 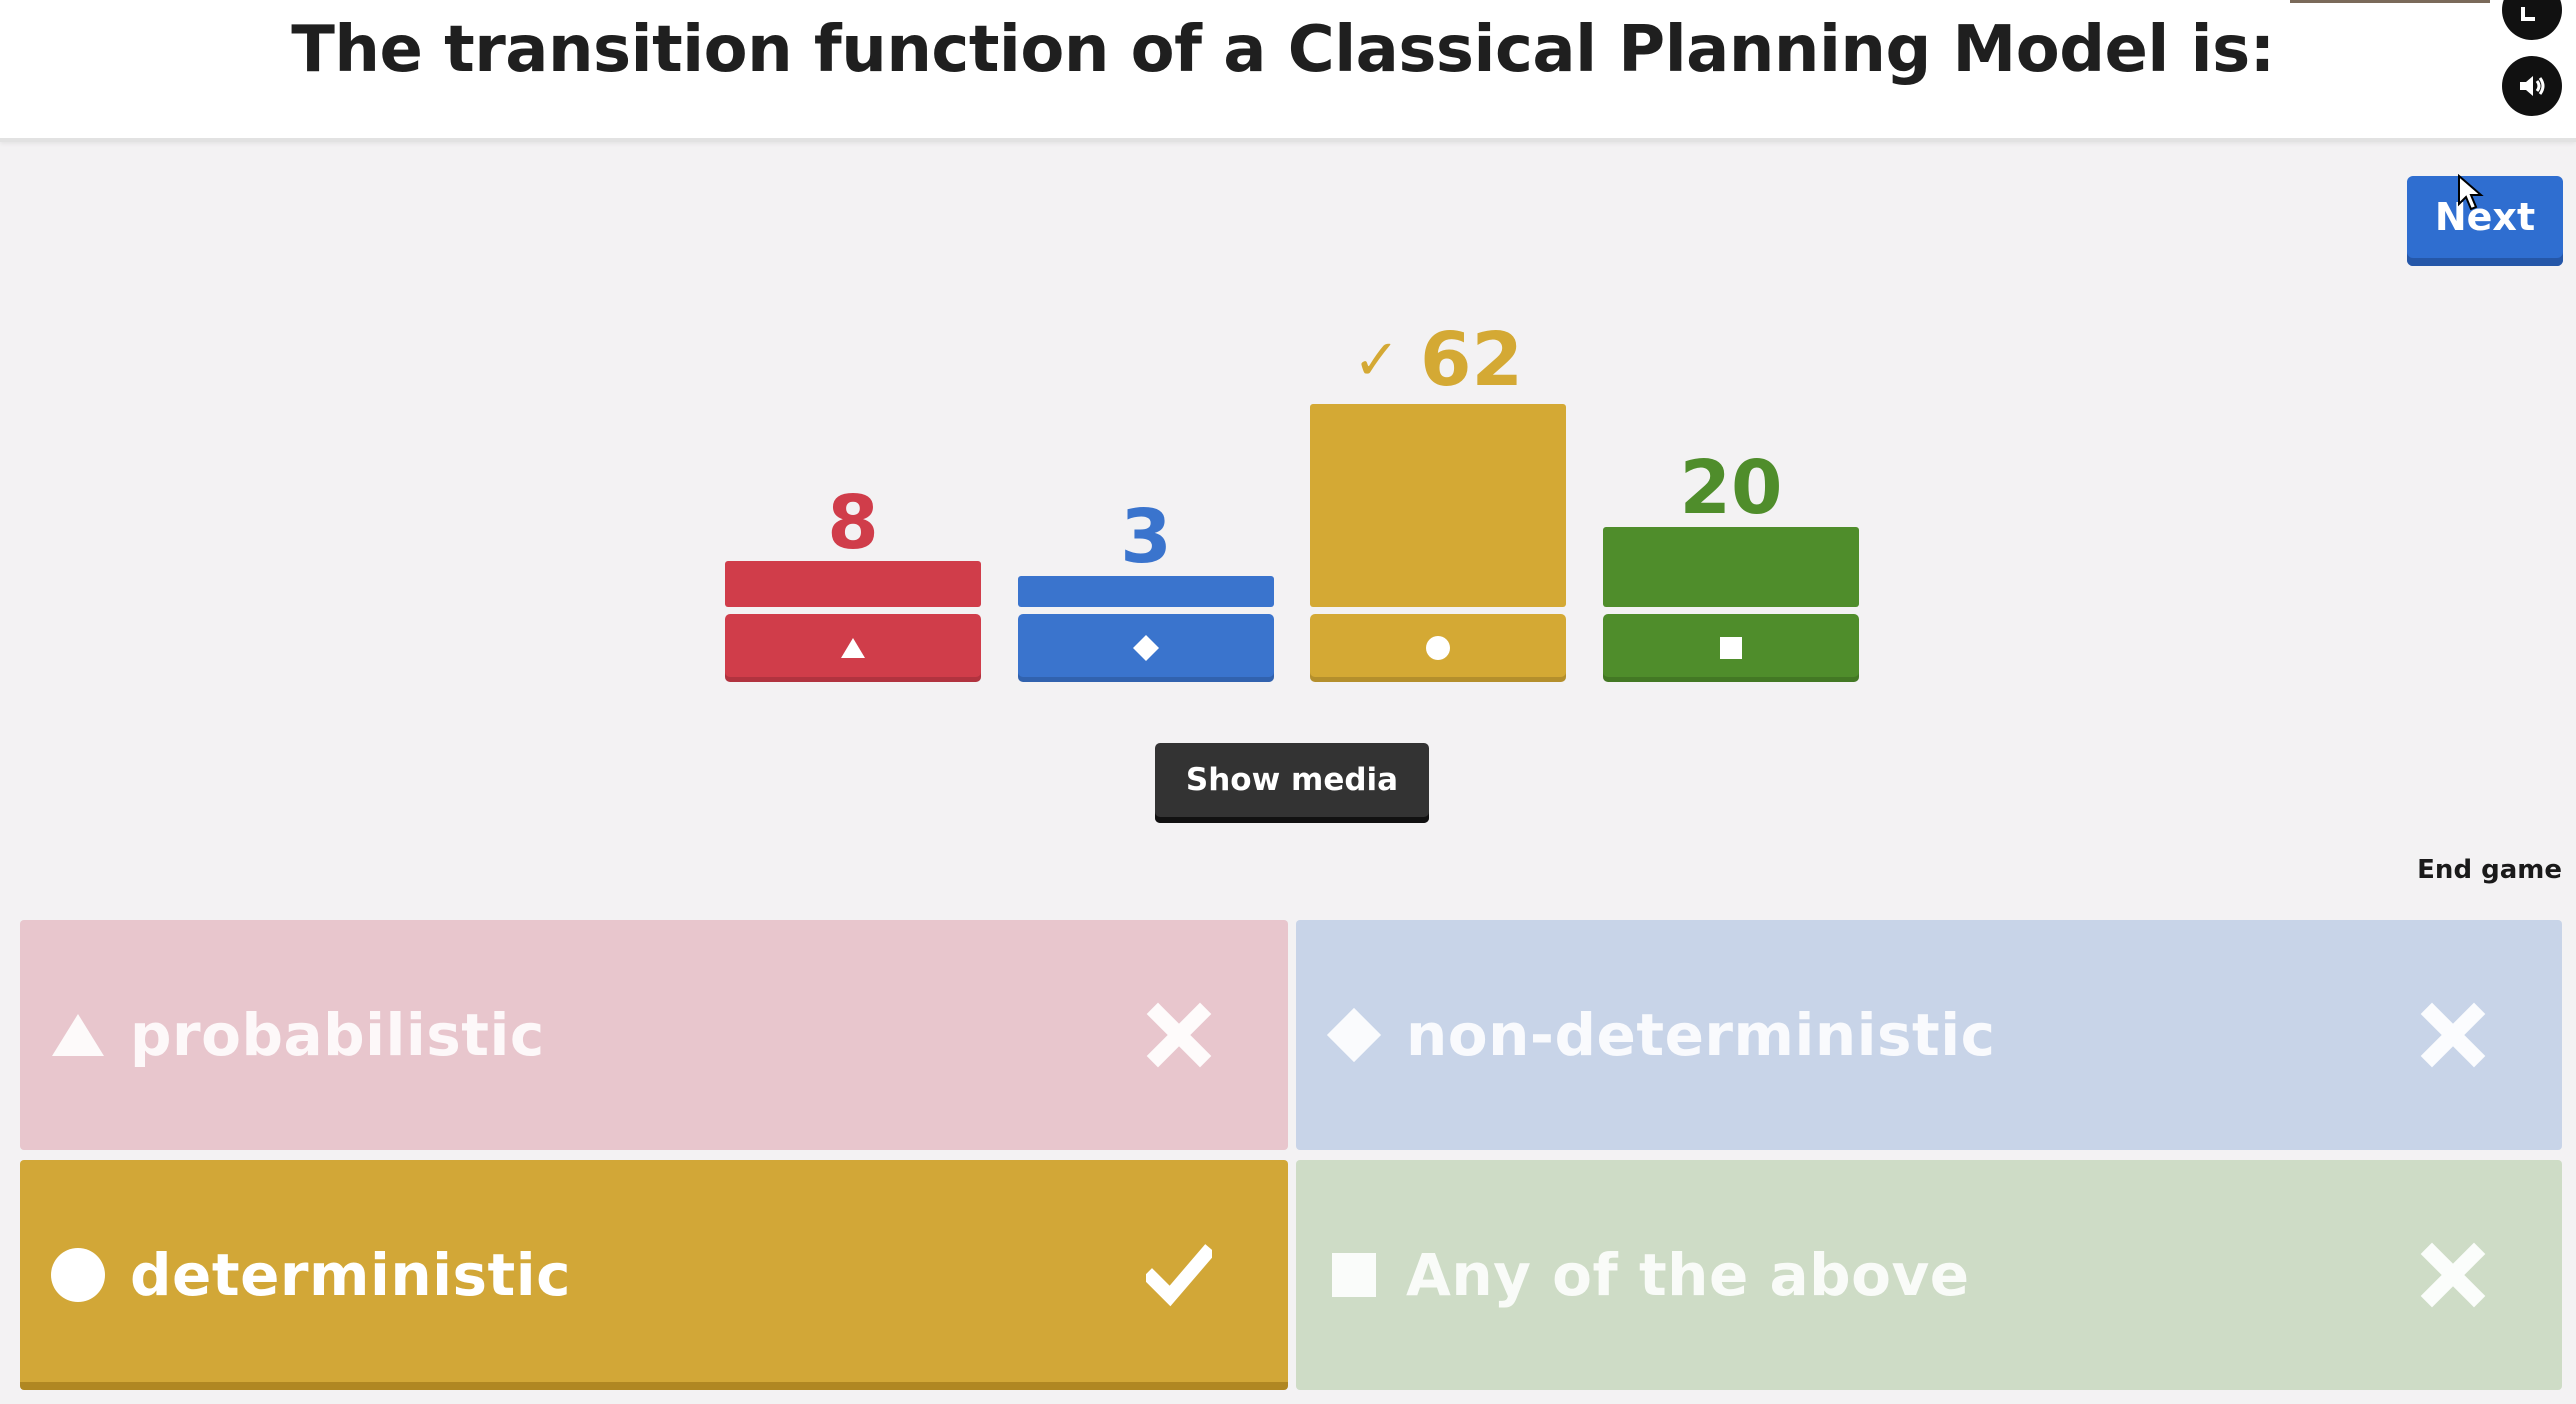 I want to click on fullscreen-icon, so click(x=2528, y=14).